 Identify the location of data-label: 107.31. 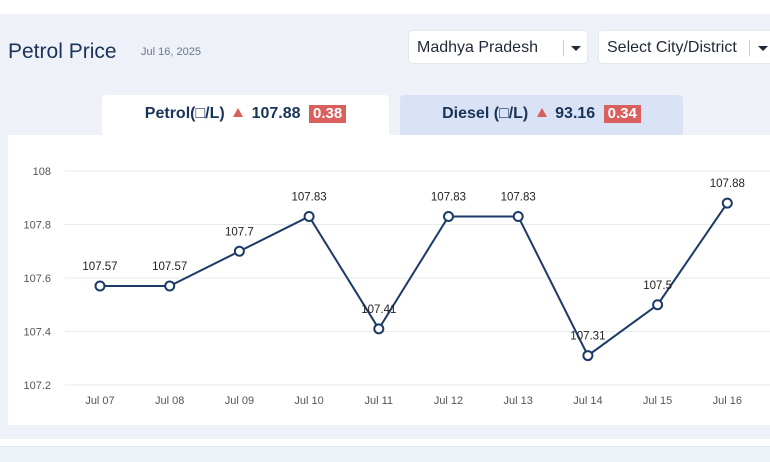
(587, 337).